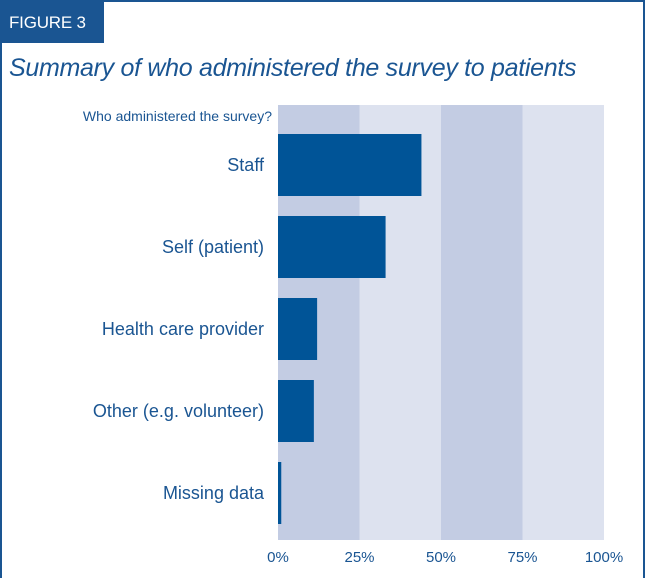 The width and height of the screenshot is (645, 578). What do you see at coordinates (213, 247) in the screenshot?
I see `category-label-1: Self (patient)` at bounding box center [213, 247].